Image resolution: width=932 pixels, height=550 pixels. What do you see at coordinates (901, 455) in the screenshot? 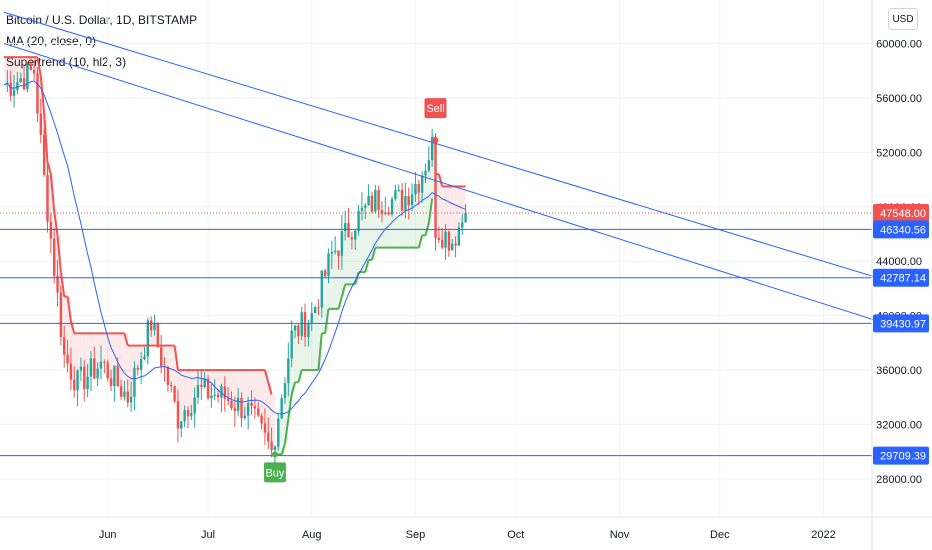
I see `price-tag-box` at bounding box center [901, 455].